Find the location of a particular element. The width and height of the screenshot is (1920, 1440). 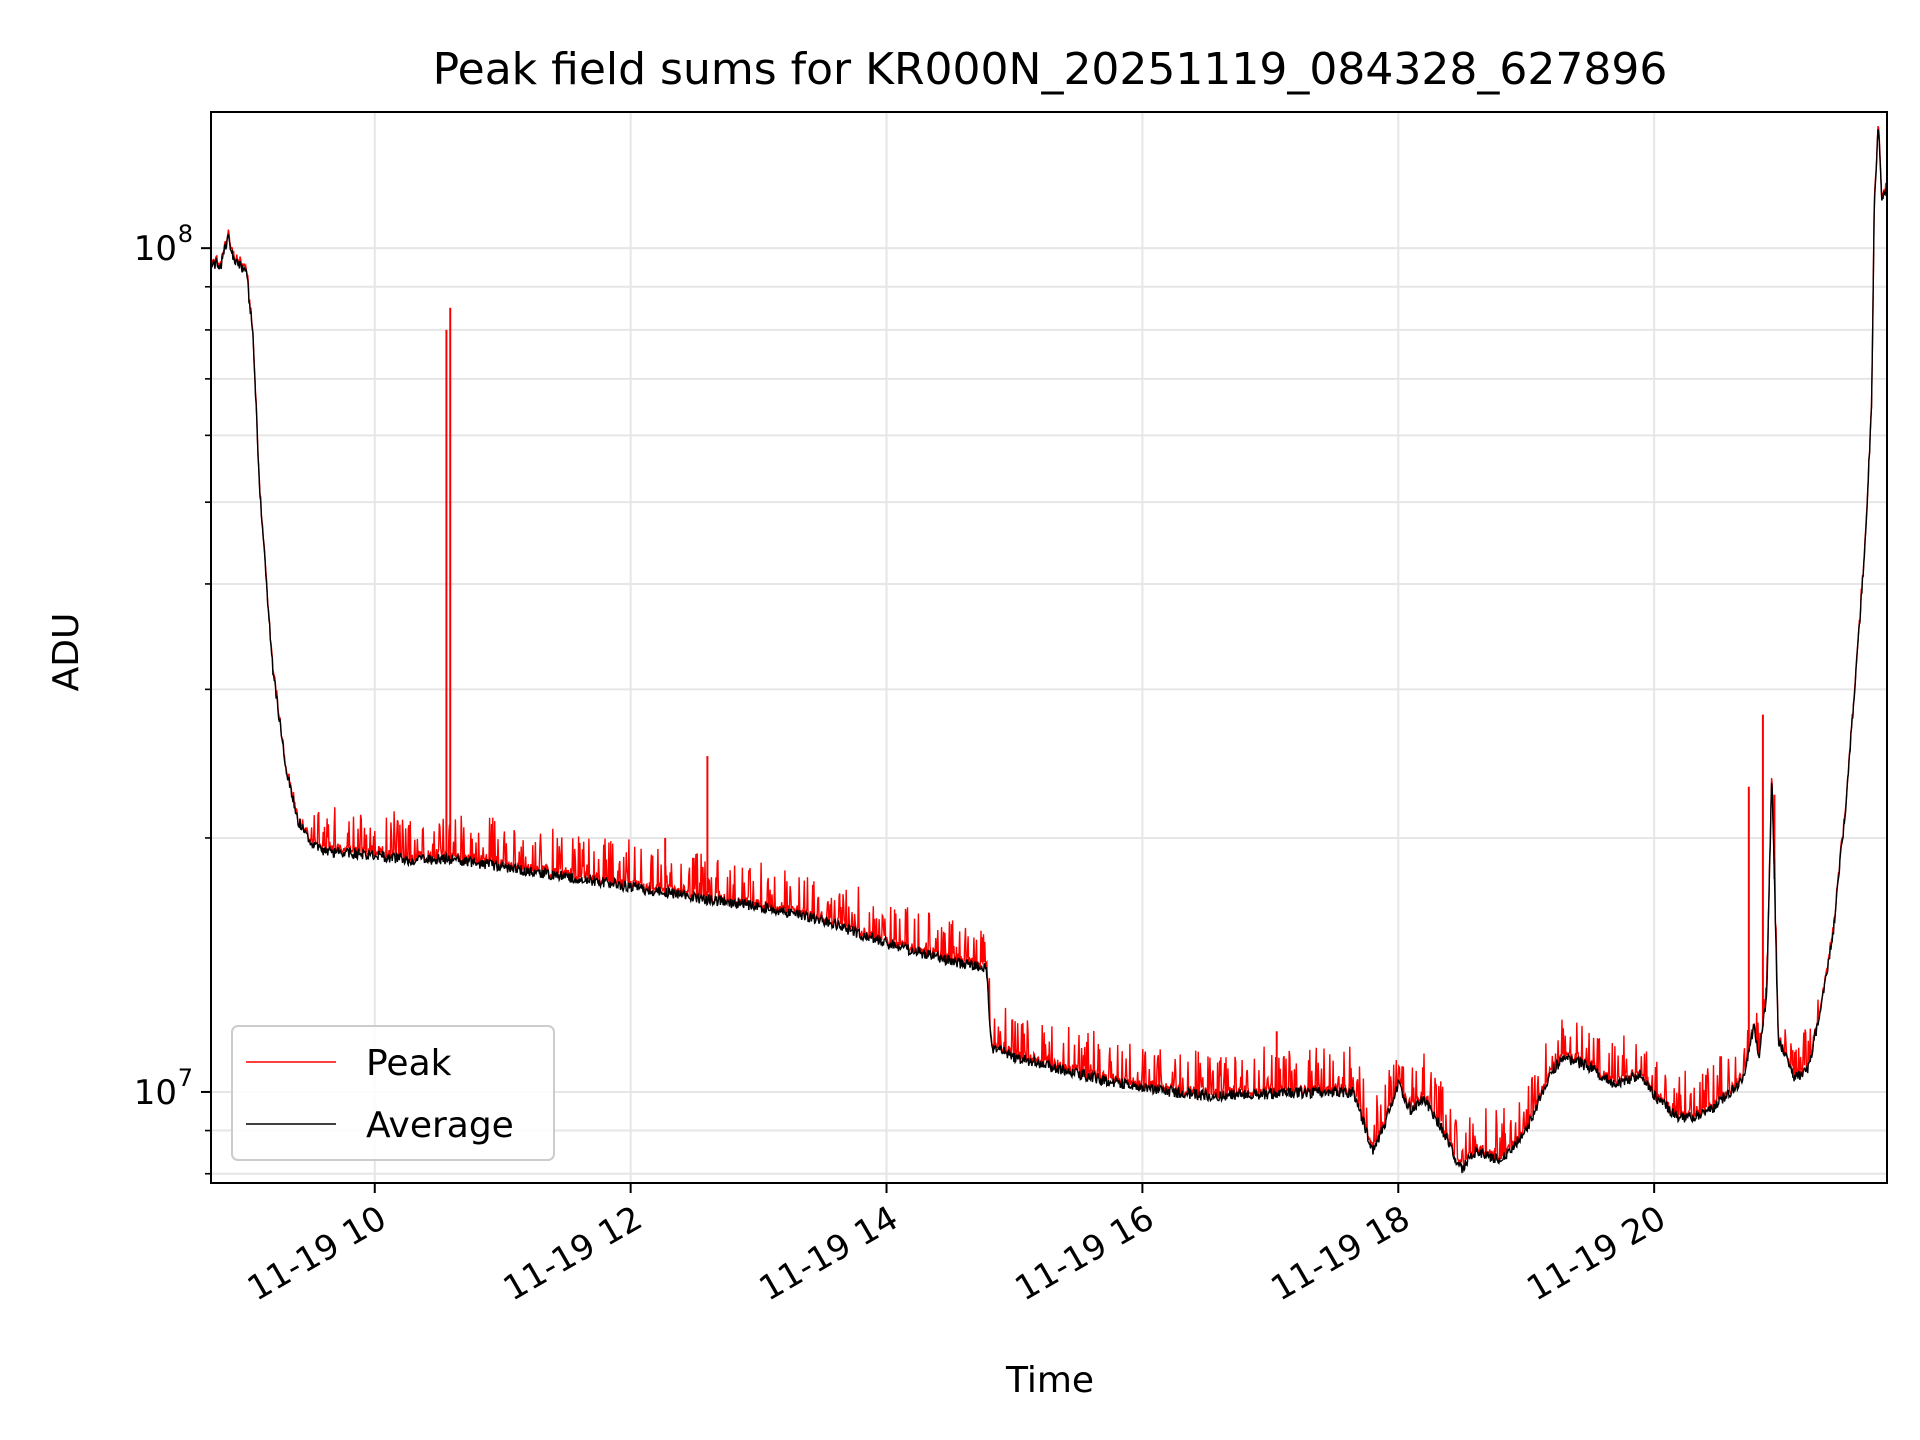

y-tick-exponent: 8 is located at coordinates (185, 234).